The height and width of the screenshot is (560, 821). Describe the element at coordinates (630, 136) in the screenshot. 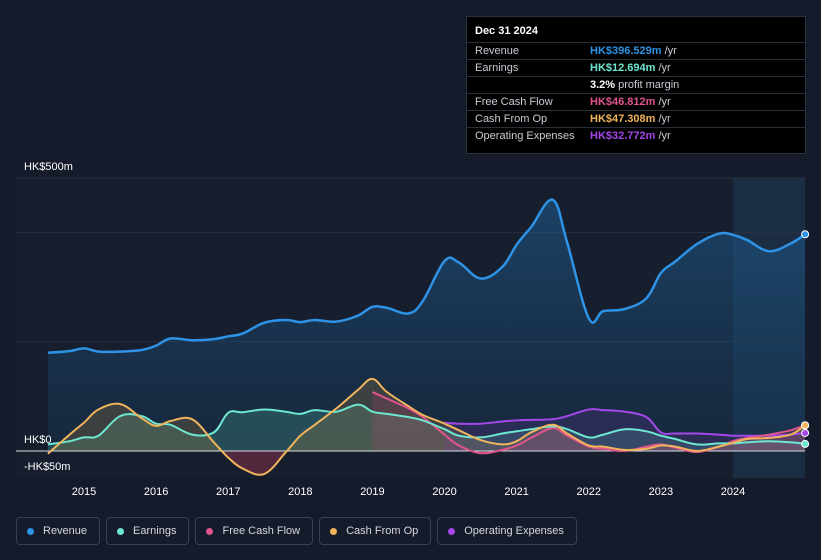

I see `tooltip-value: HK$32.772m /yr` at that location.